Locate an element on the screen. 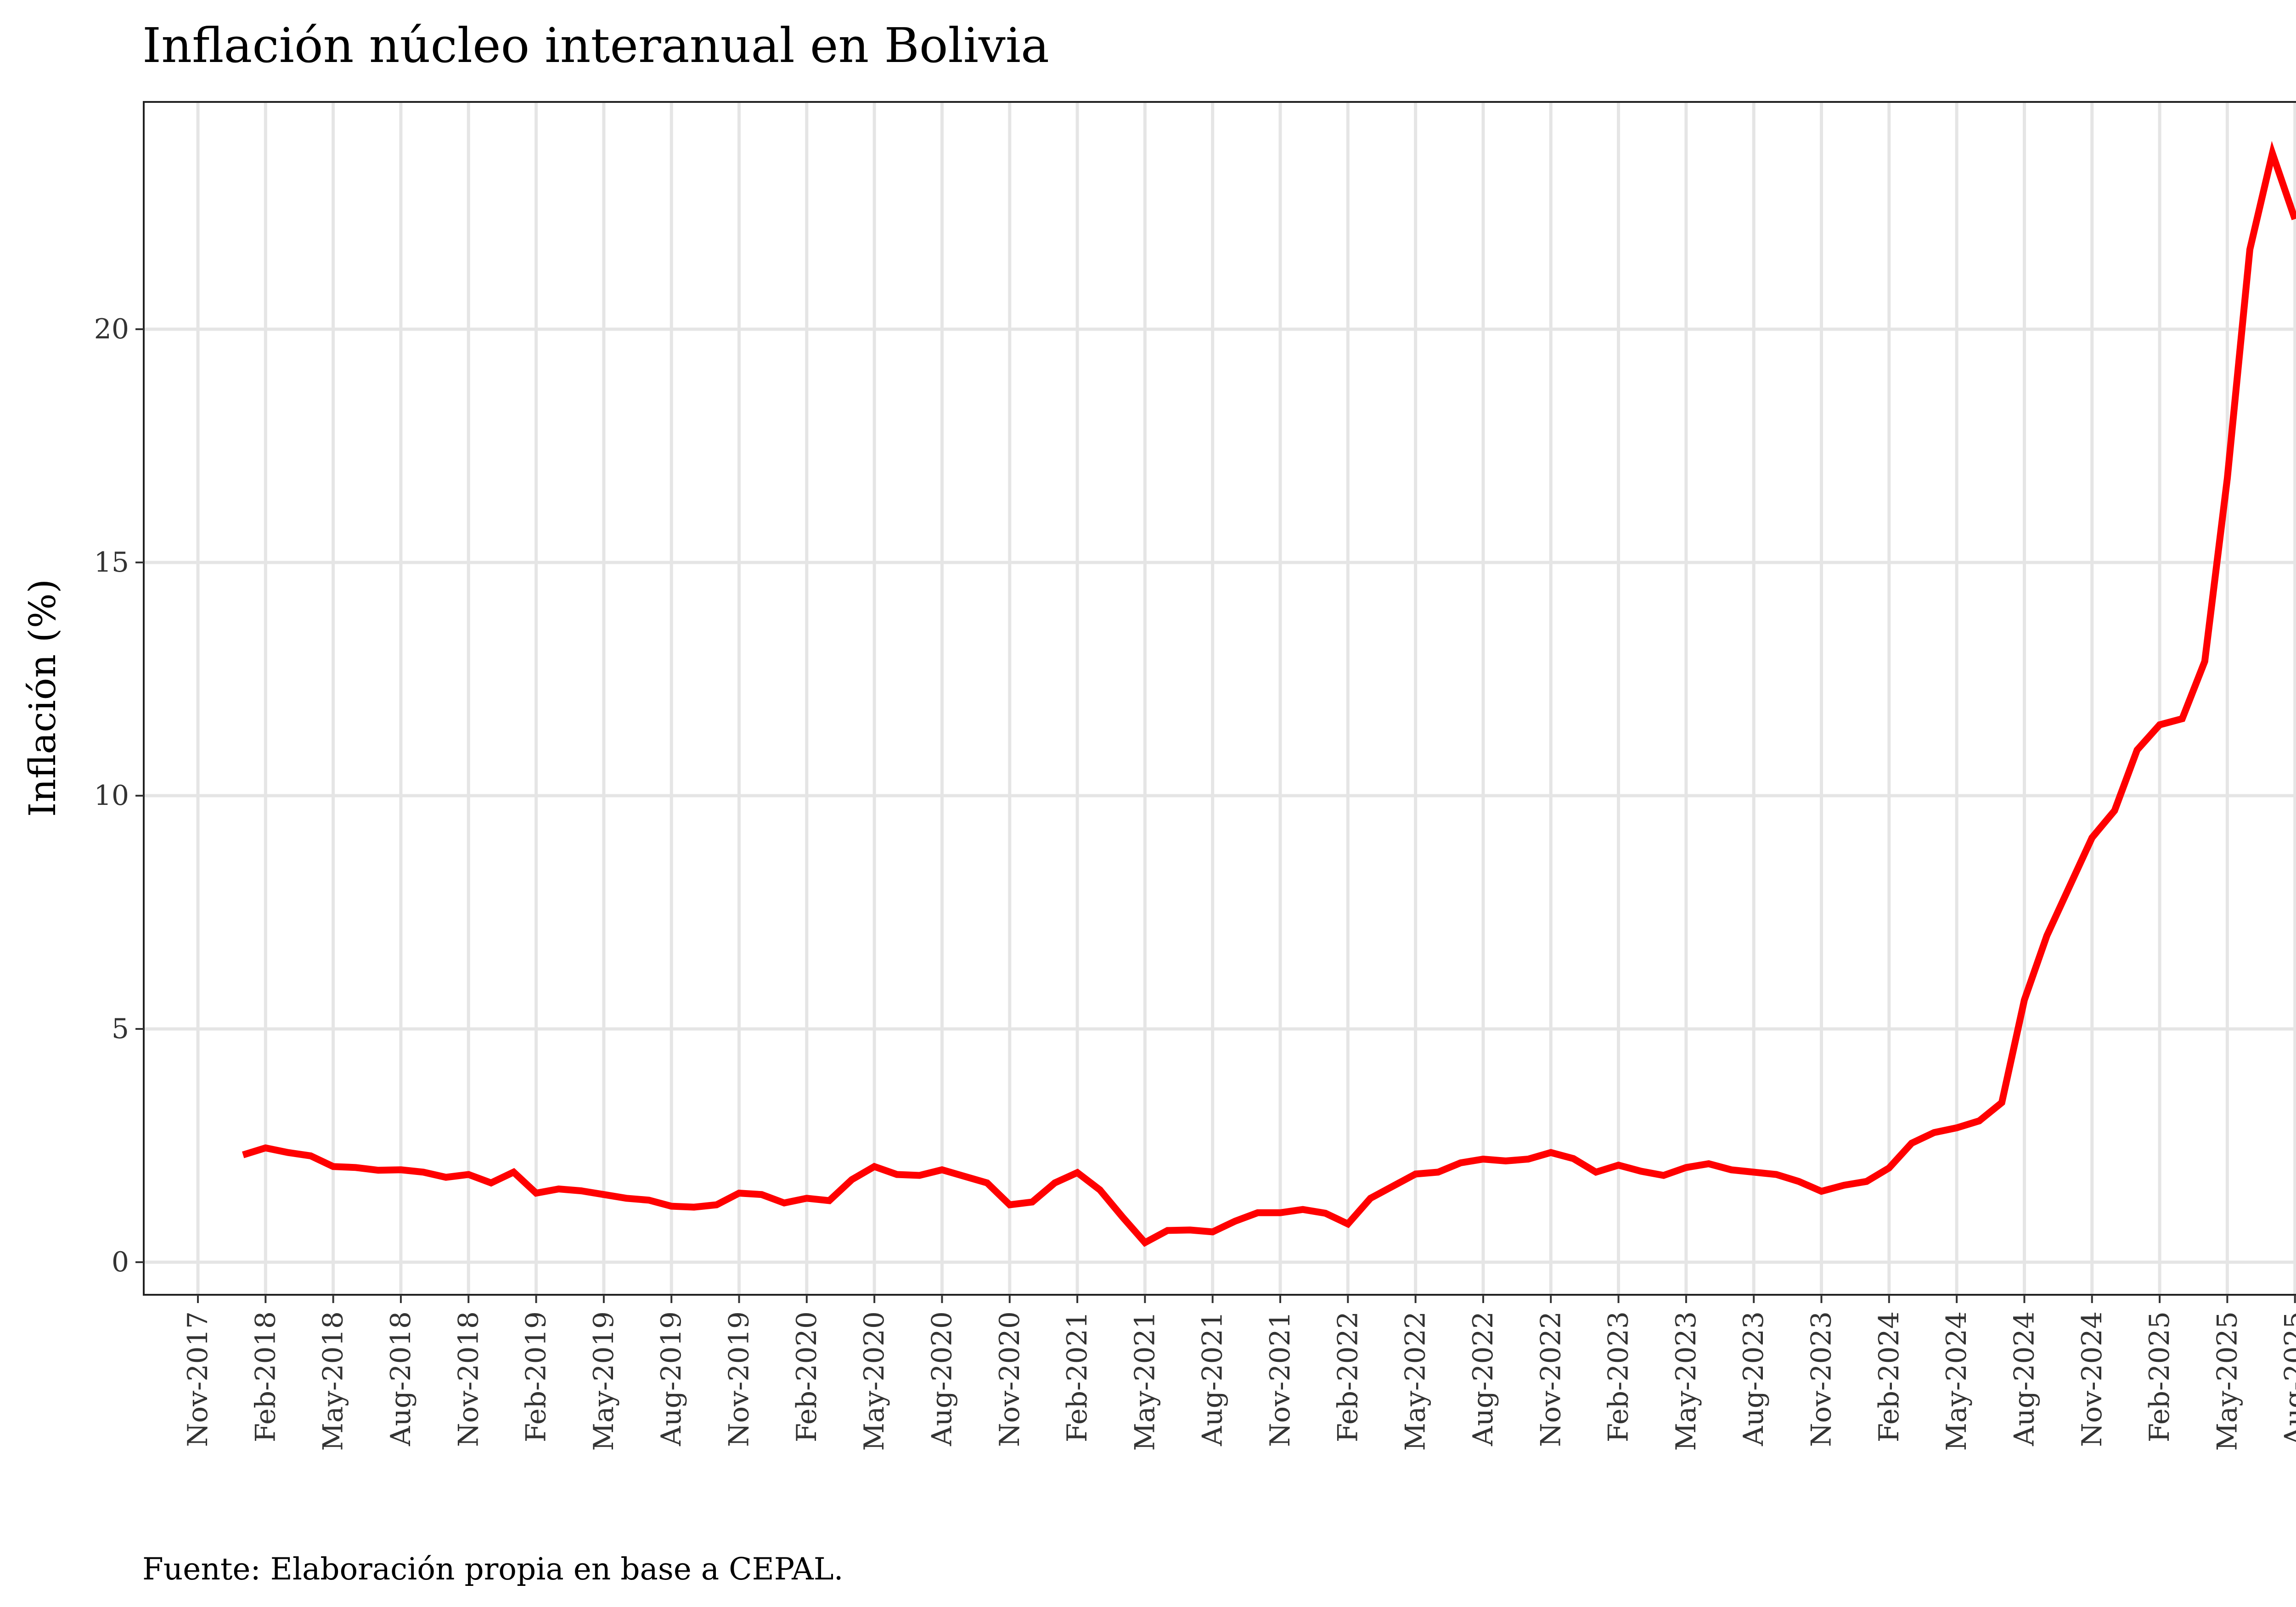 Image resolution: width=2296 pixels, height=1607 pixels. y-tick-label: 10 is located at coordinates (111, 796).